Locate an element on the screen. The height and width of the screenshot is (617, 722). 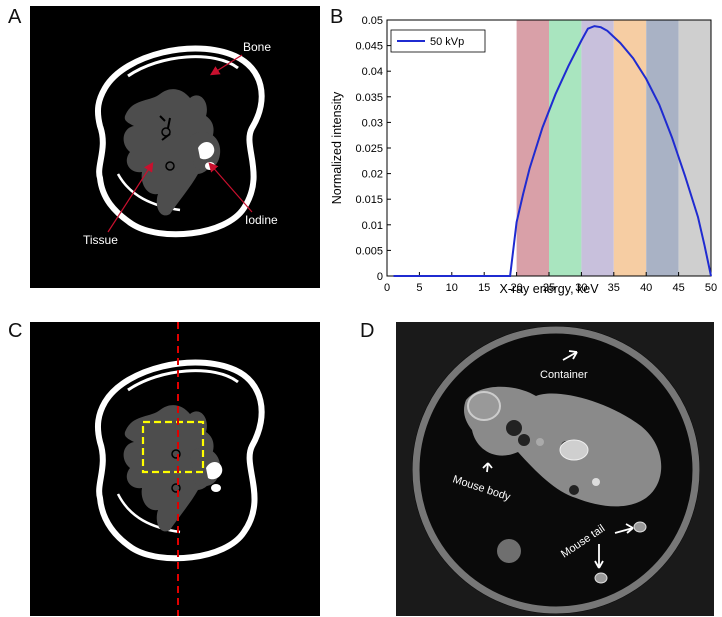
x-axis-ticks: 0 5 10 15 20 25 30 35 40 45 50 is located at coordinates (550, 283).